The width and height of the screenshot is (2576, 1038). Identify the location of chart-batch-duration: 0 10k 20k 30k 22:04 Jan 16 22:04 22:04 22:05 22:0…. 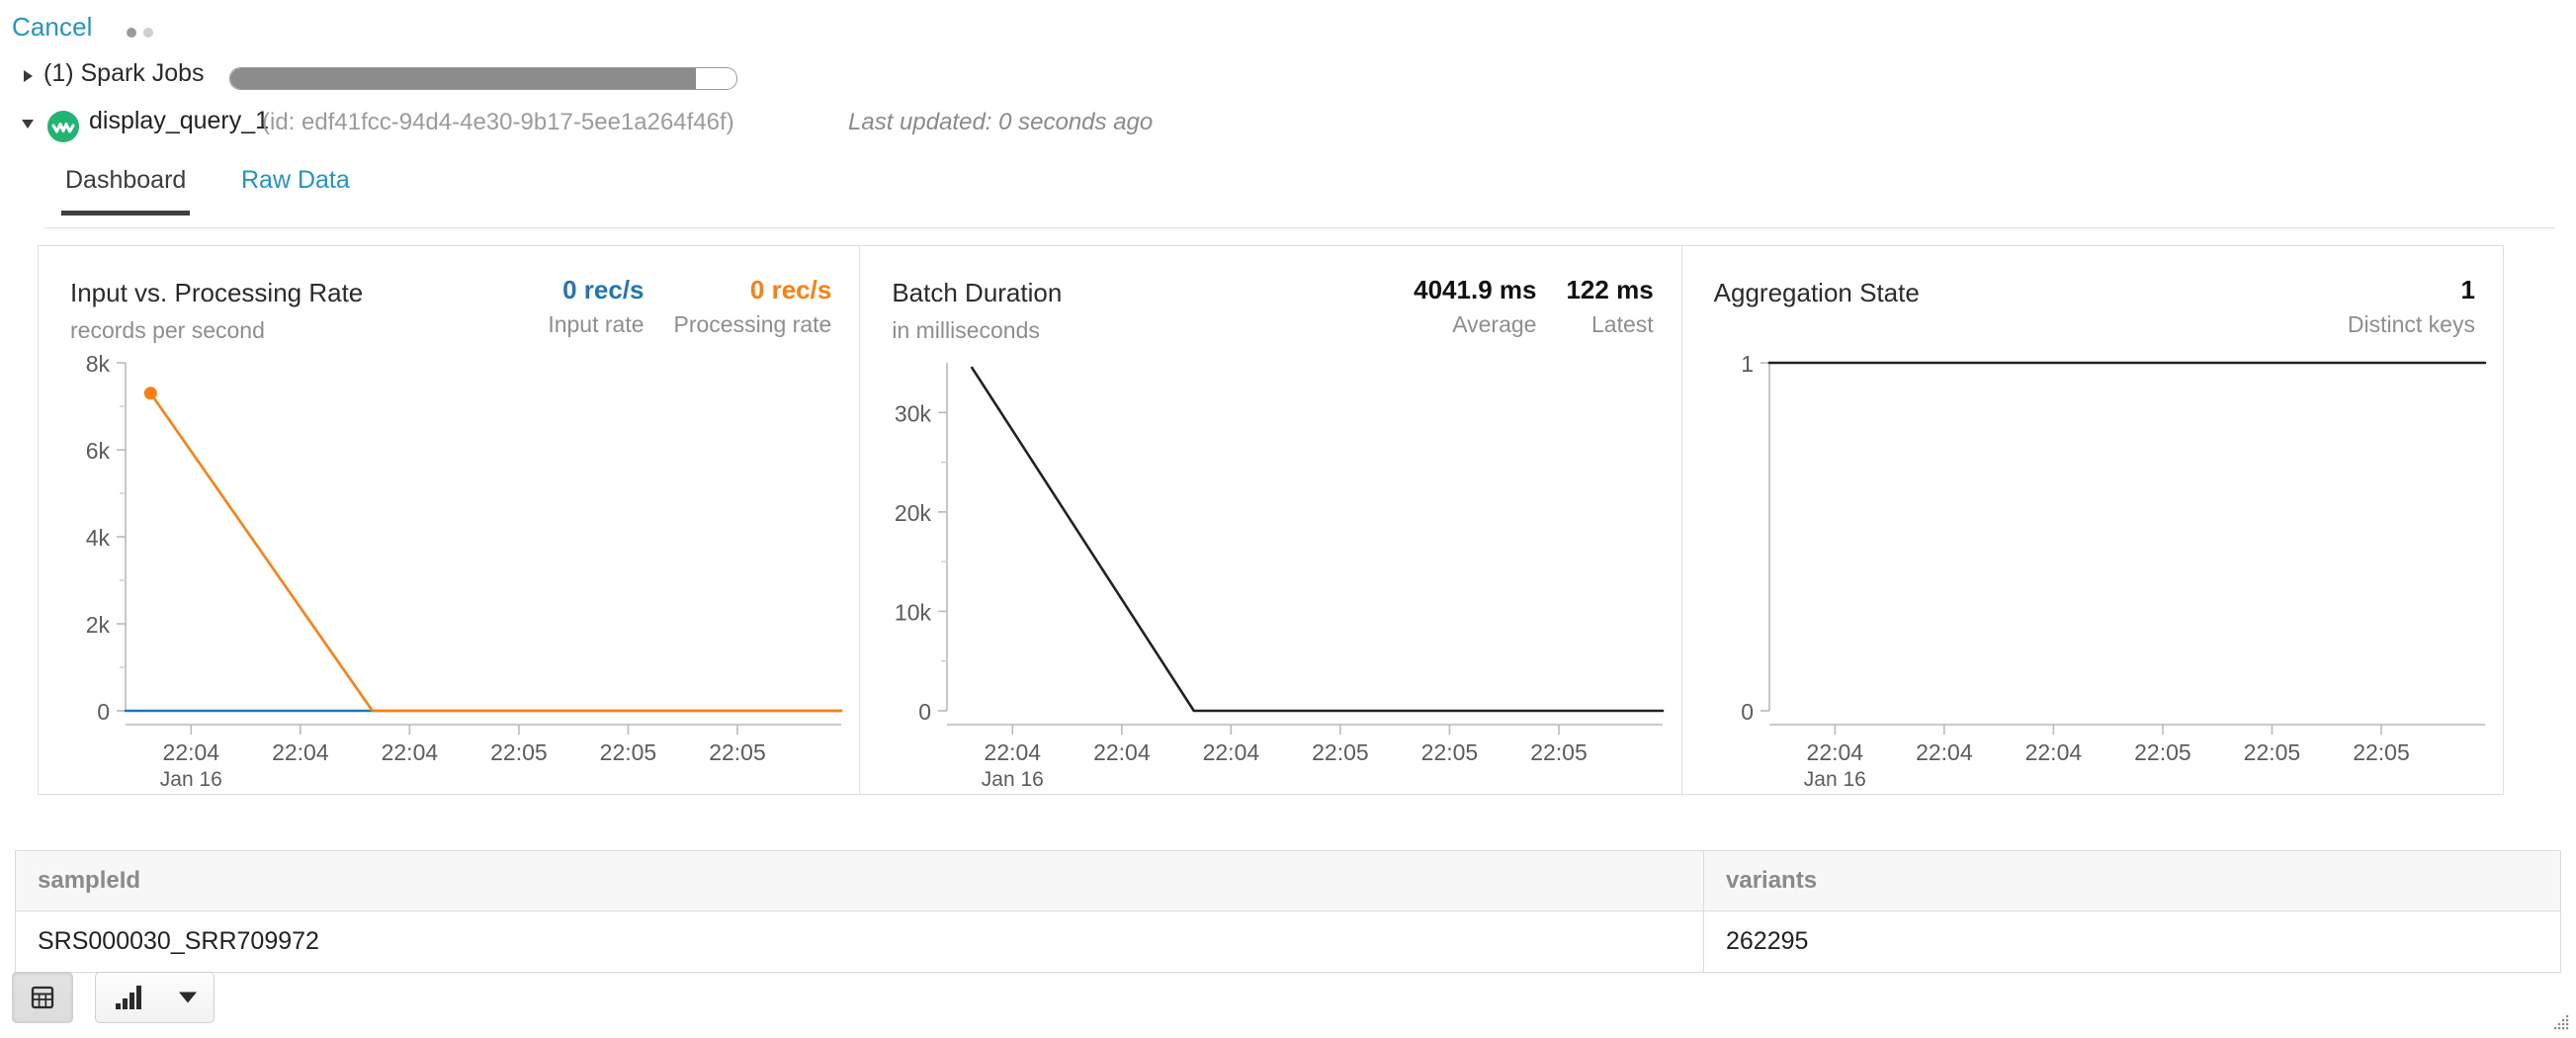
(1270, 575).